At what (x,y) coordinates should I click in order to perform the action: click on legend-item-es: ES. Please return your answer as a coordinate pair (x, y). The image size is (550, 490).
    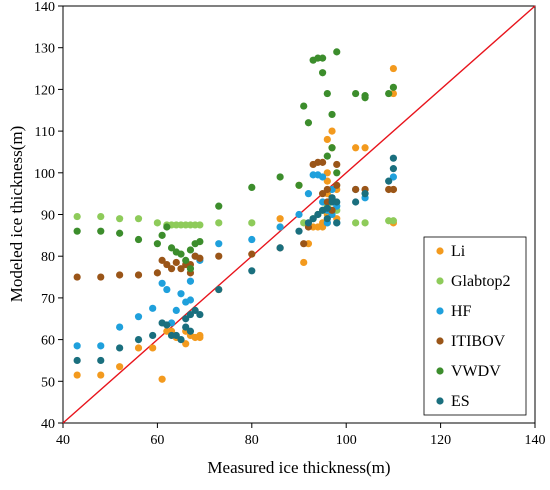
    Looking at the image, I should click on (453, 401).